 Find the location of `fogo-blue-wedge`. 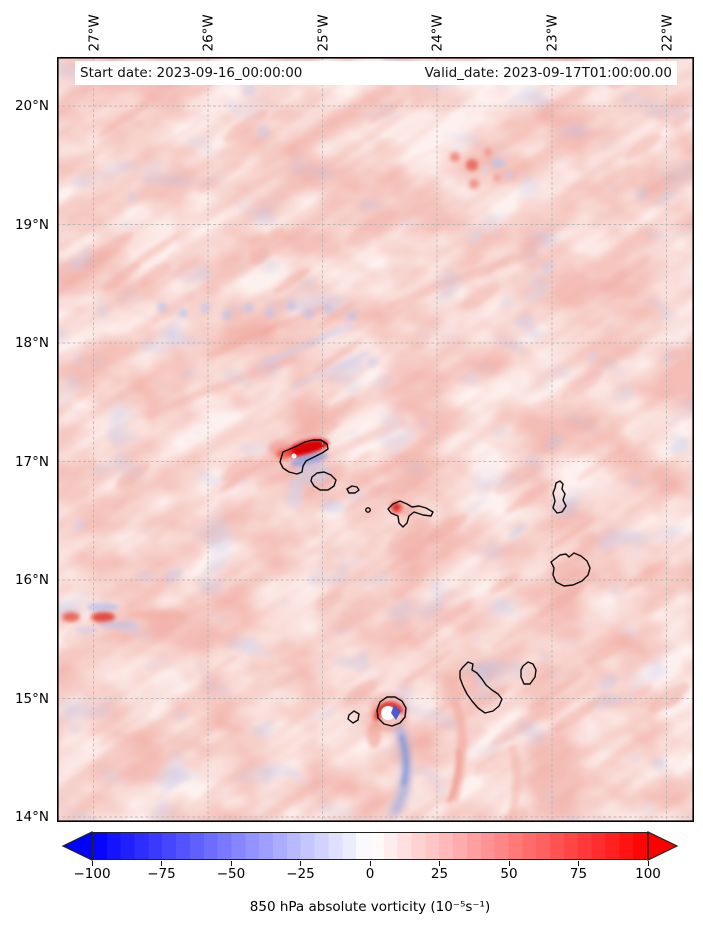

fogo-blue-wedge is located at coordinates (396, 712).